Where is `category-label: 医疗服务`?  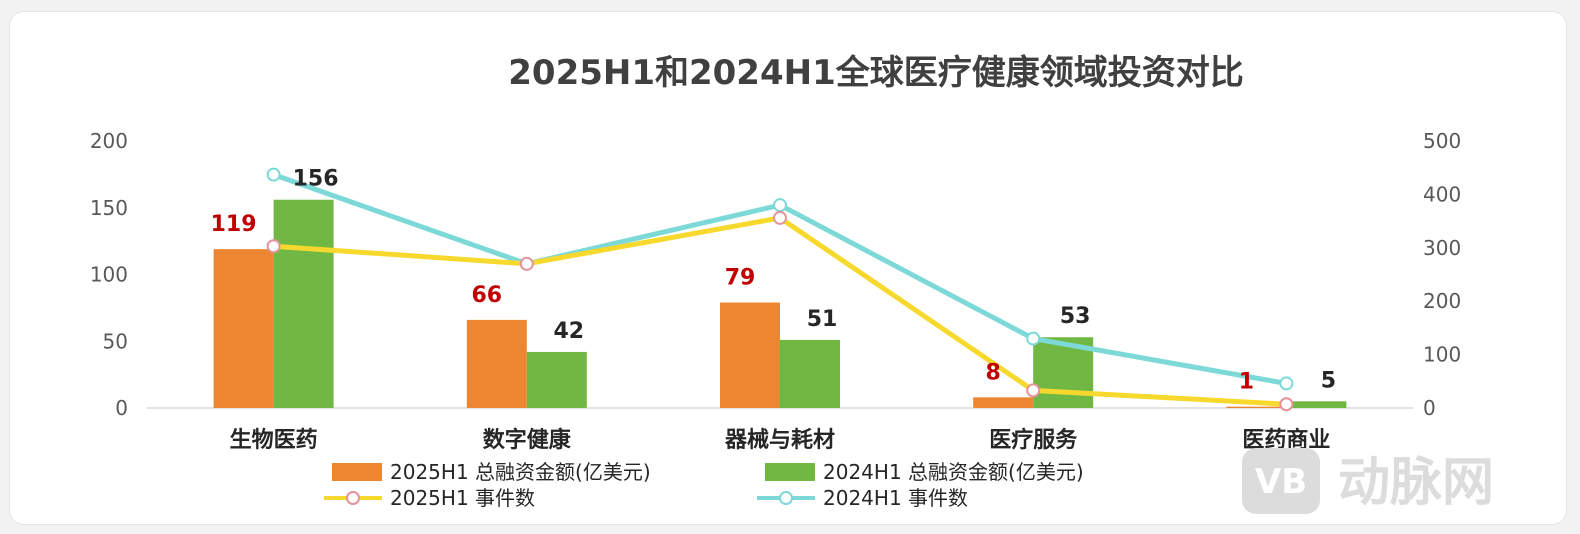
category-label: 医疗服务 is located at coordinates (1033, 440).